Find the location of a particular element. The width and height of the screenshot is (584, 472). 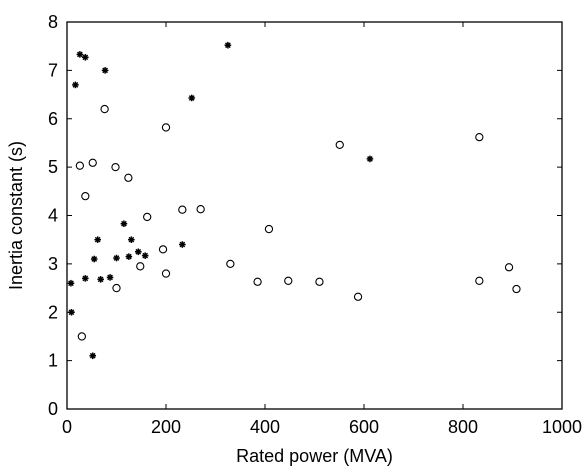

x-tick-label: 800 is located at coordinates (463, 427).